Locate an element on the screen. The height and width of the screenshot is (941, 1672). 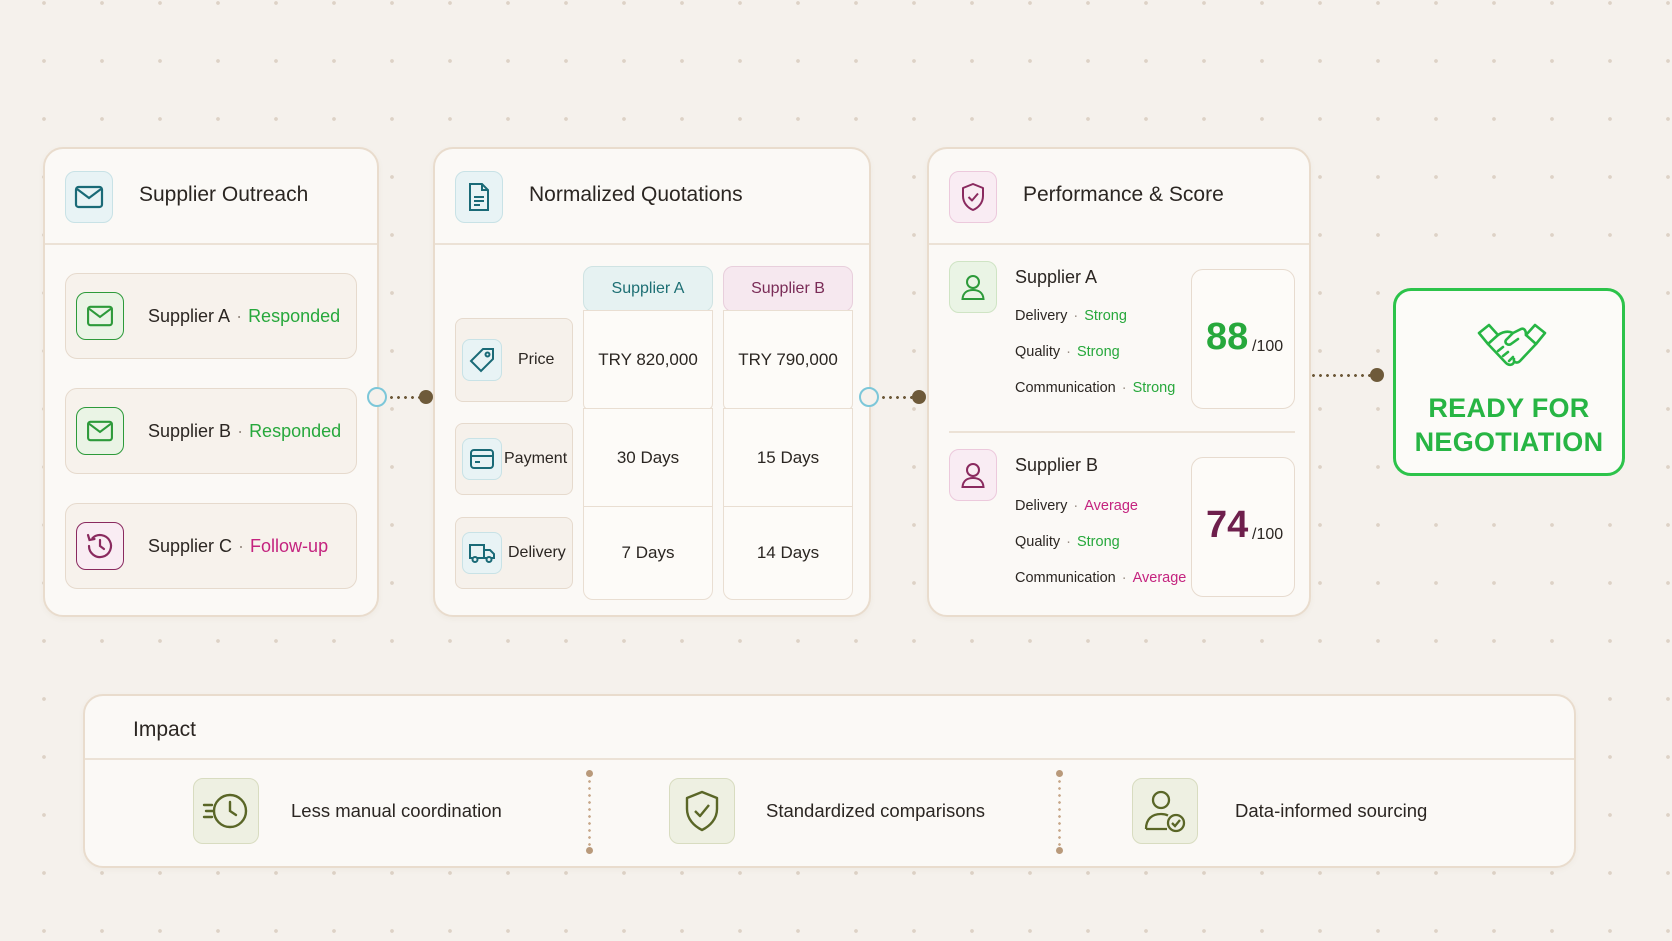
impact-title: Impact is located at coordinates (165, 729).